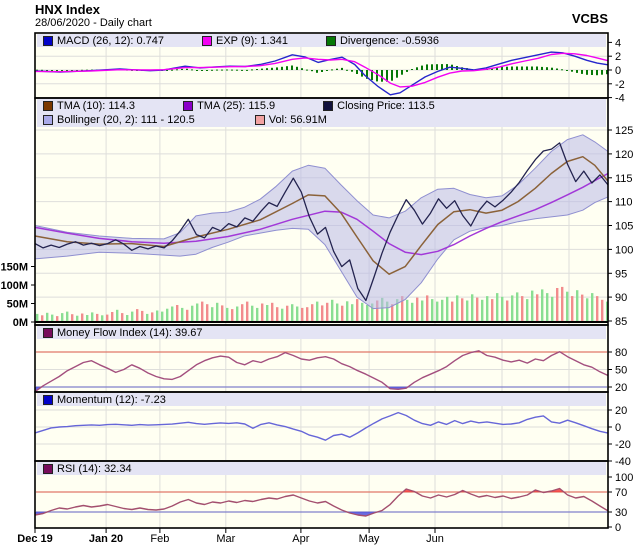  Describe the element at coordinates (389, 40) in the screenshot. I see `divergence-legend-label: Divergence: -0.5936` at that location.